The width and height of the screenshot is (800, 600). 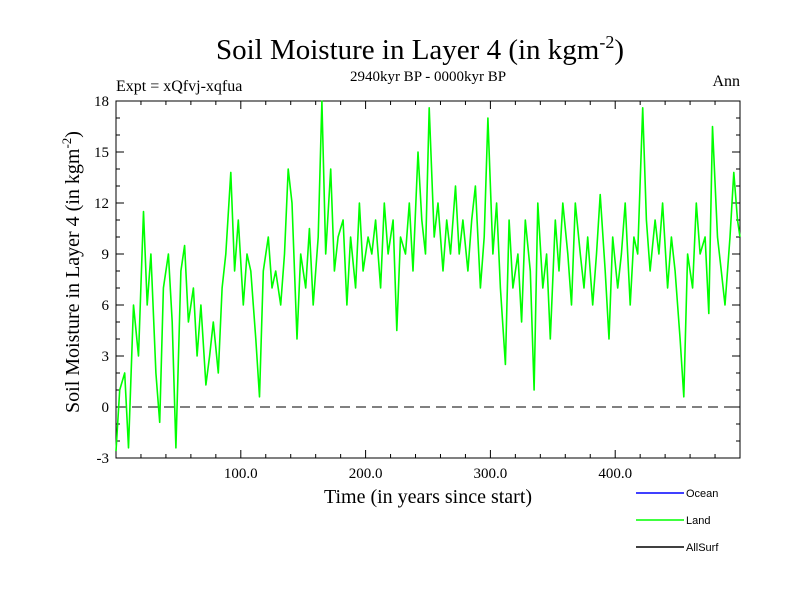 I want to click on y-axis-label-main: Soil Moisture in Layer 4 (in kgm, so click(x=73, y=280).